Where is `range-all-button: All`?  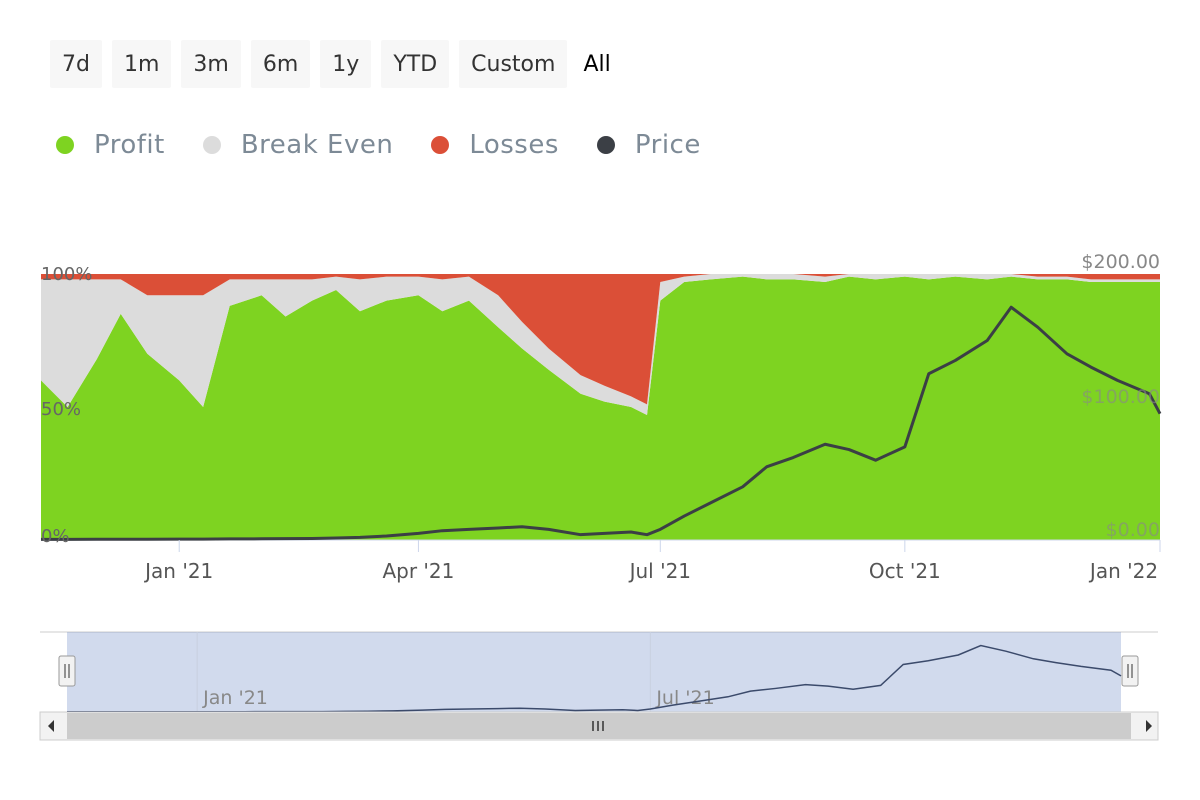
range-all-button: All is located at coordinates (596, 64).